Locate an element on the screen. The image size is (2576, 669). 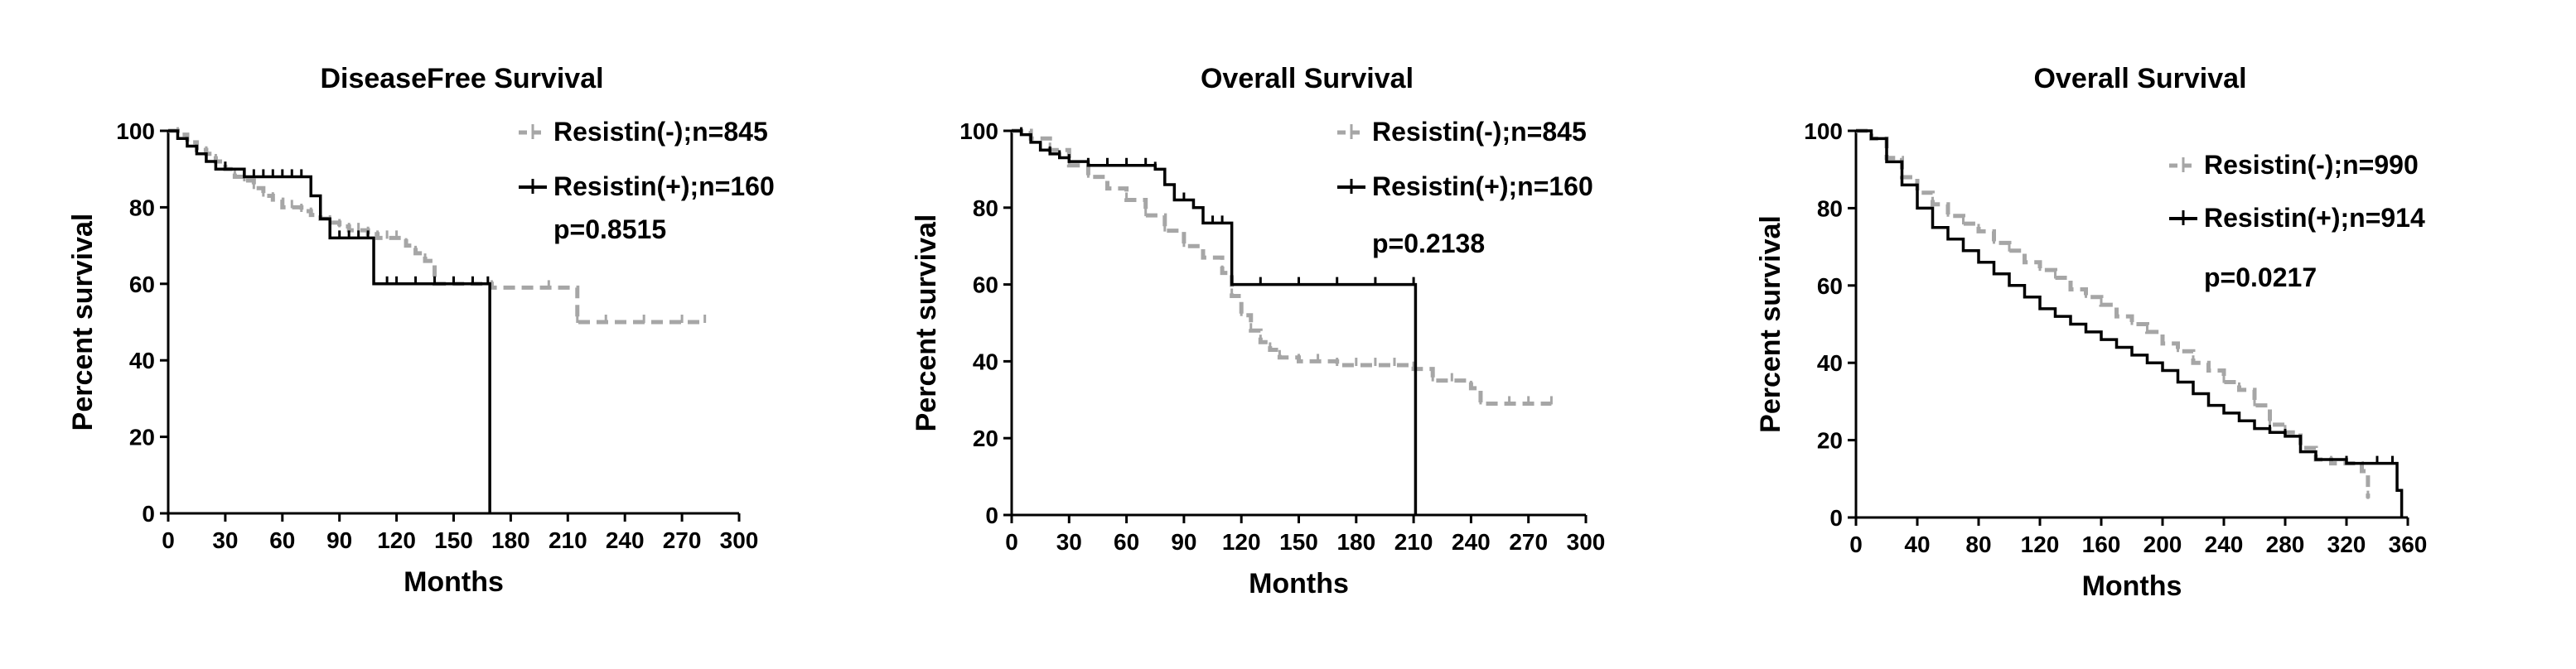
p-value: p=0.0217 is located at coordinates (2260, 277).